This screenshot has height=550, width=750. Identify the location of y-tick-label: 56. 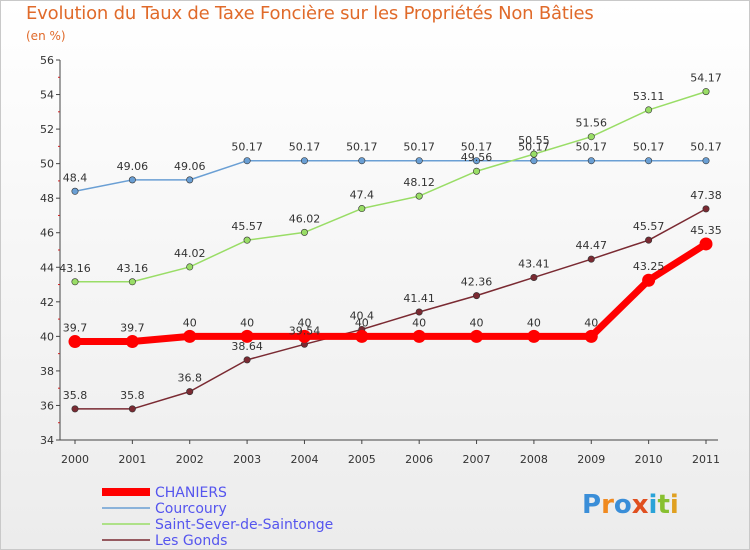
(47, 60).